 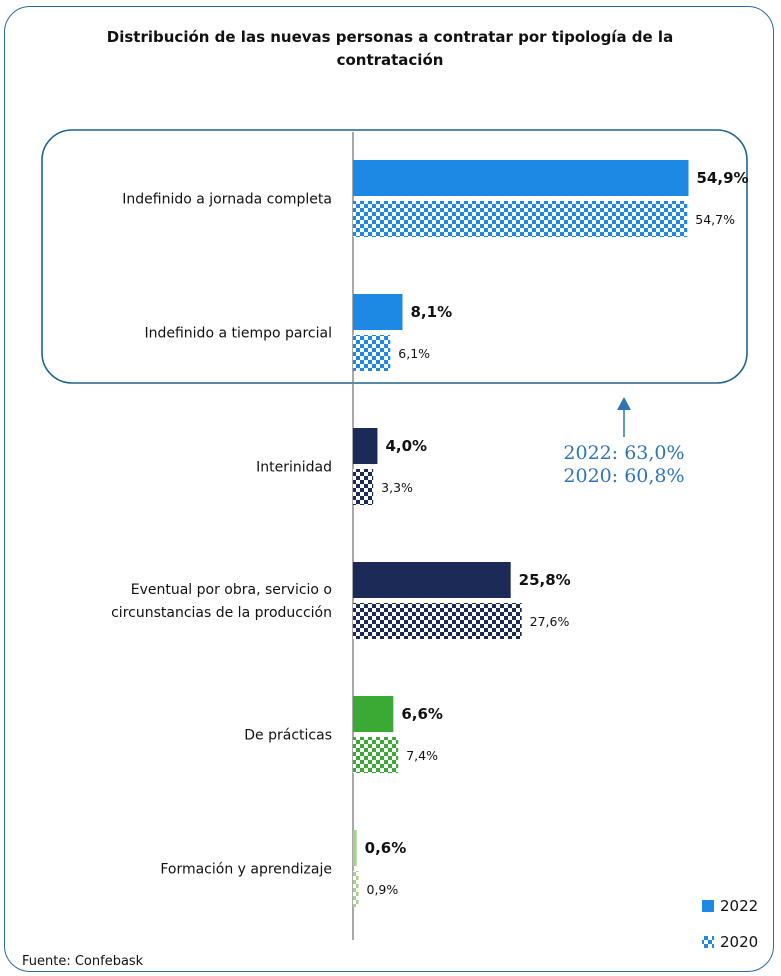 What do you see at coordinates (288, 736) in the screenshot?
I see `category-label: De prácticas` at bounding box center [288, 736].